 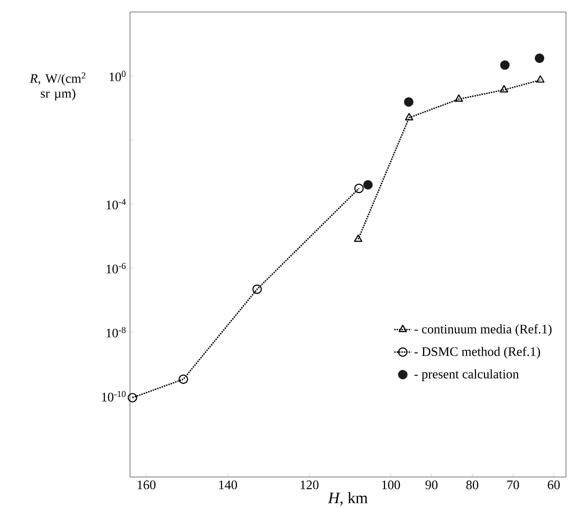 I want to click on x-tick-label: 80, so click(x=472, y=485).